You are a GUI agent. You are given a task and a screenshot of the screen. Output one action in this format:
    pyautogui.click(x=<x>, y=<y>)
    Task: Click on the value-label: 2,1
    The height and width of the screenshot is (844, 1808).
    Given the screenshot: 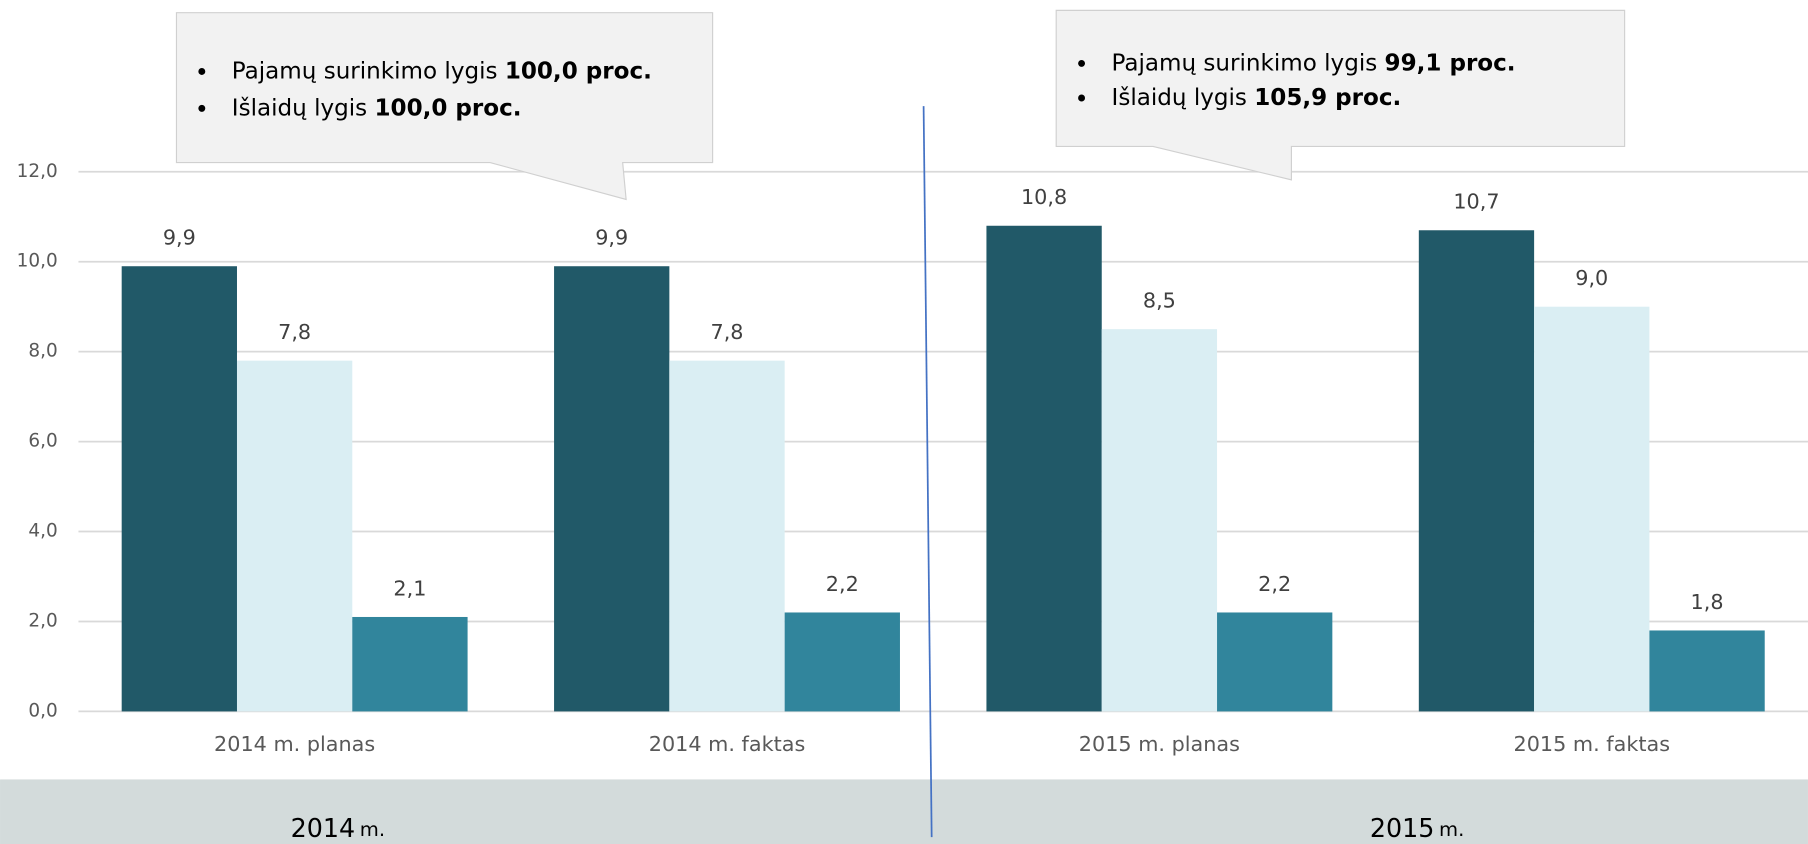 What is the action you would take?
    pyautogui.click(x=409, y=588)
    